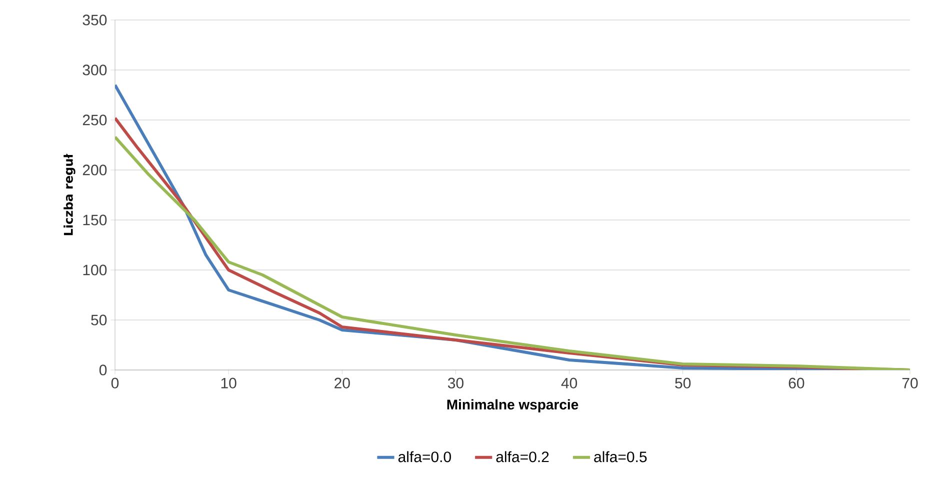  I want to click on legend-label: alfa=0.2, so click(522, 456).